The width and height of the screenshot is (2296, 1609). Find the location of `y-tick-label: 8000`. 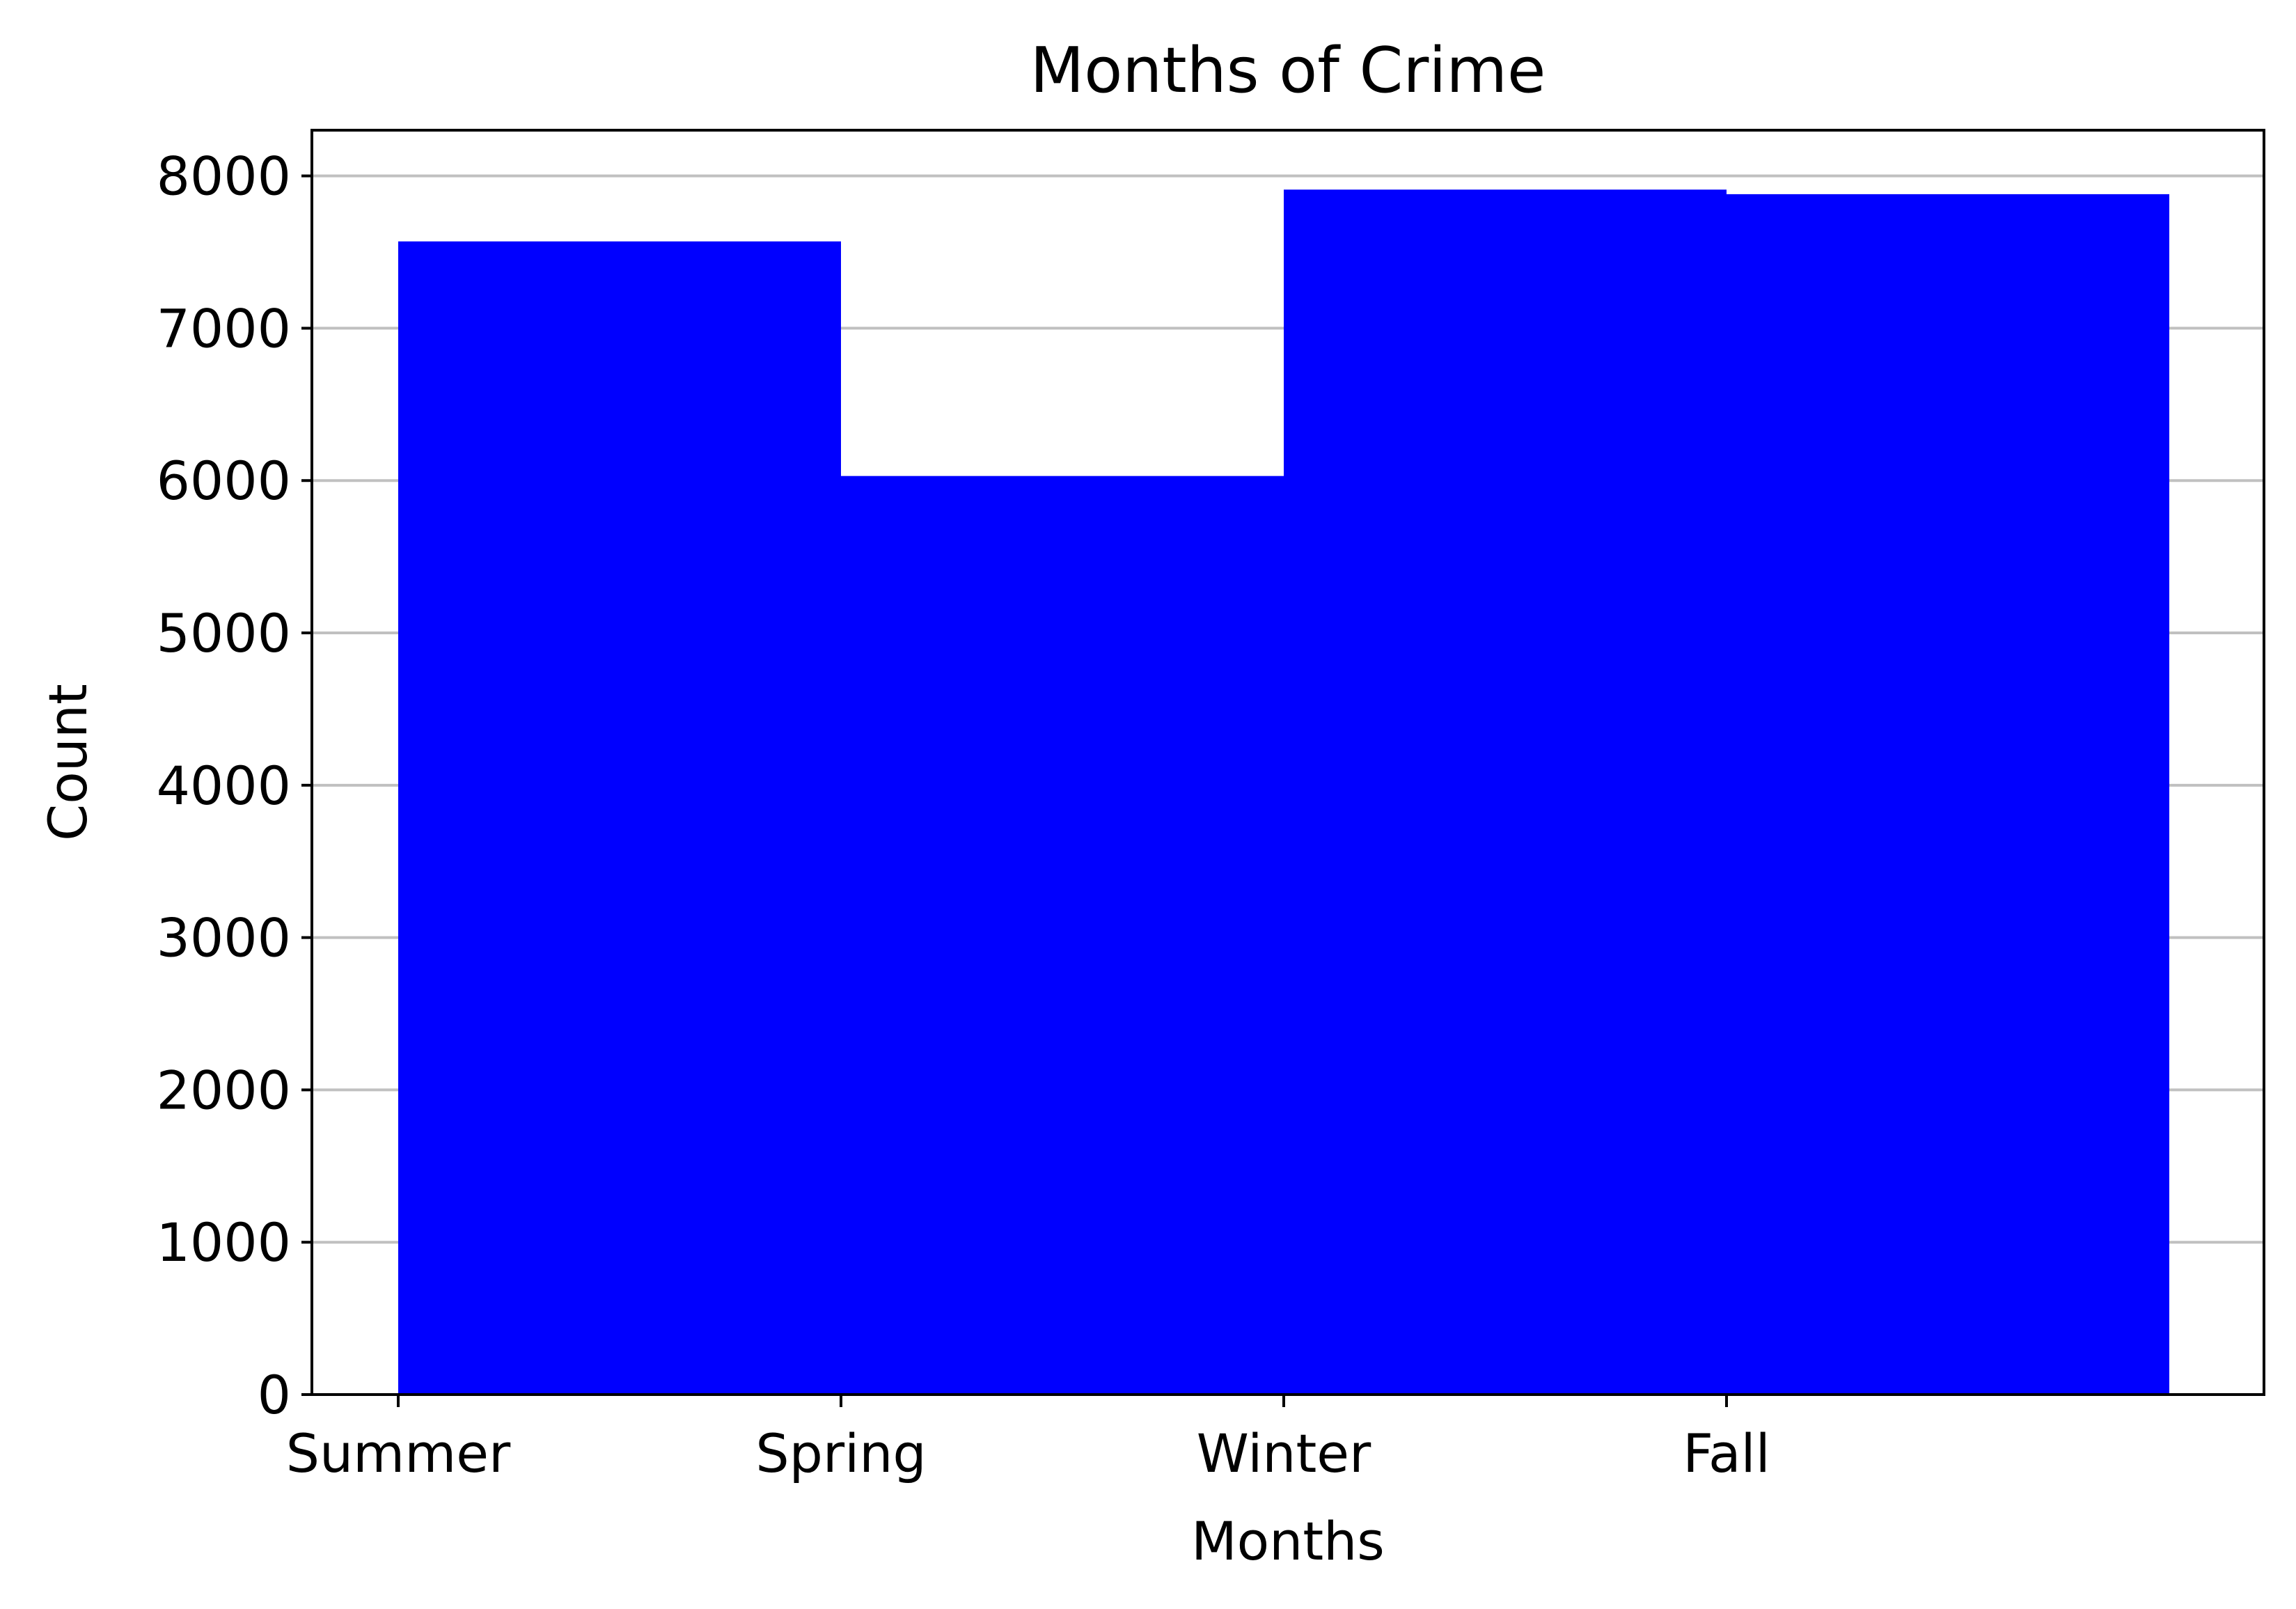

y-tick-label: 8000 is located at coordinates (224, 176).